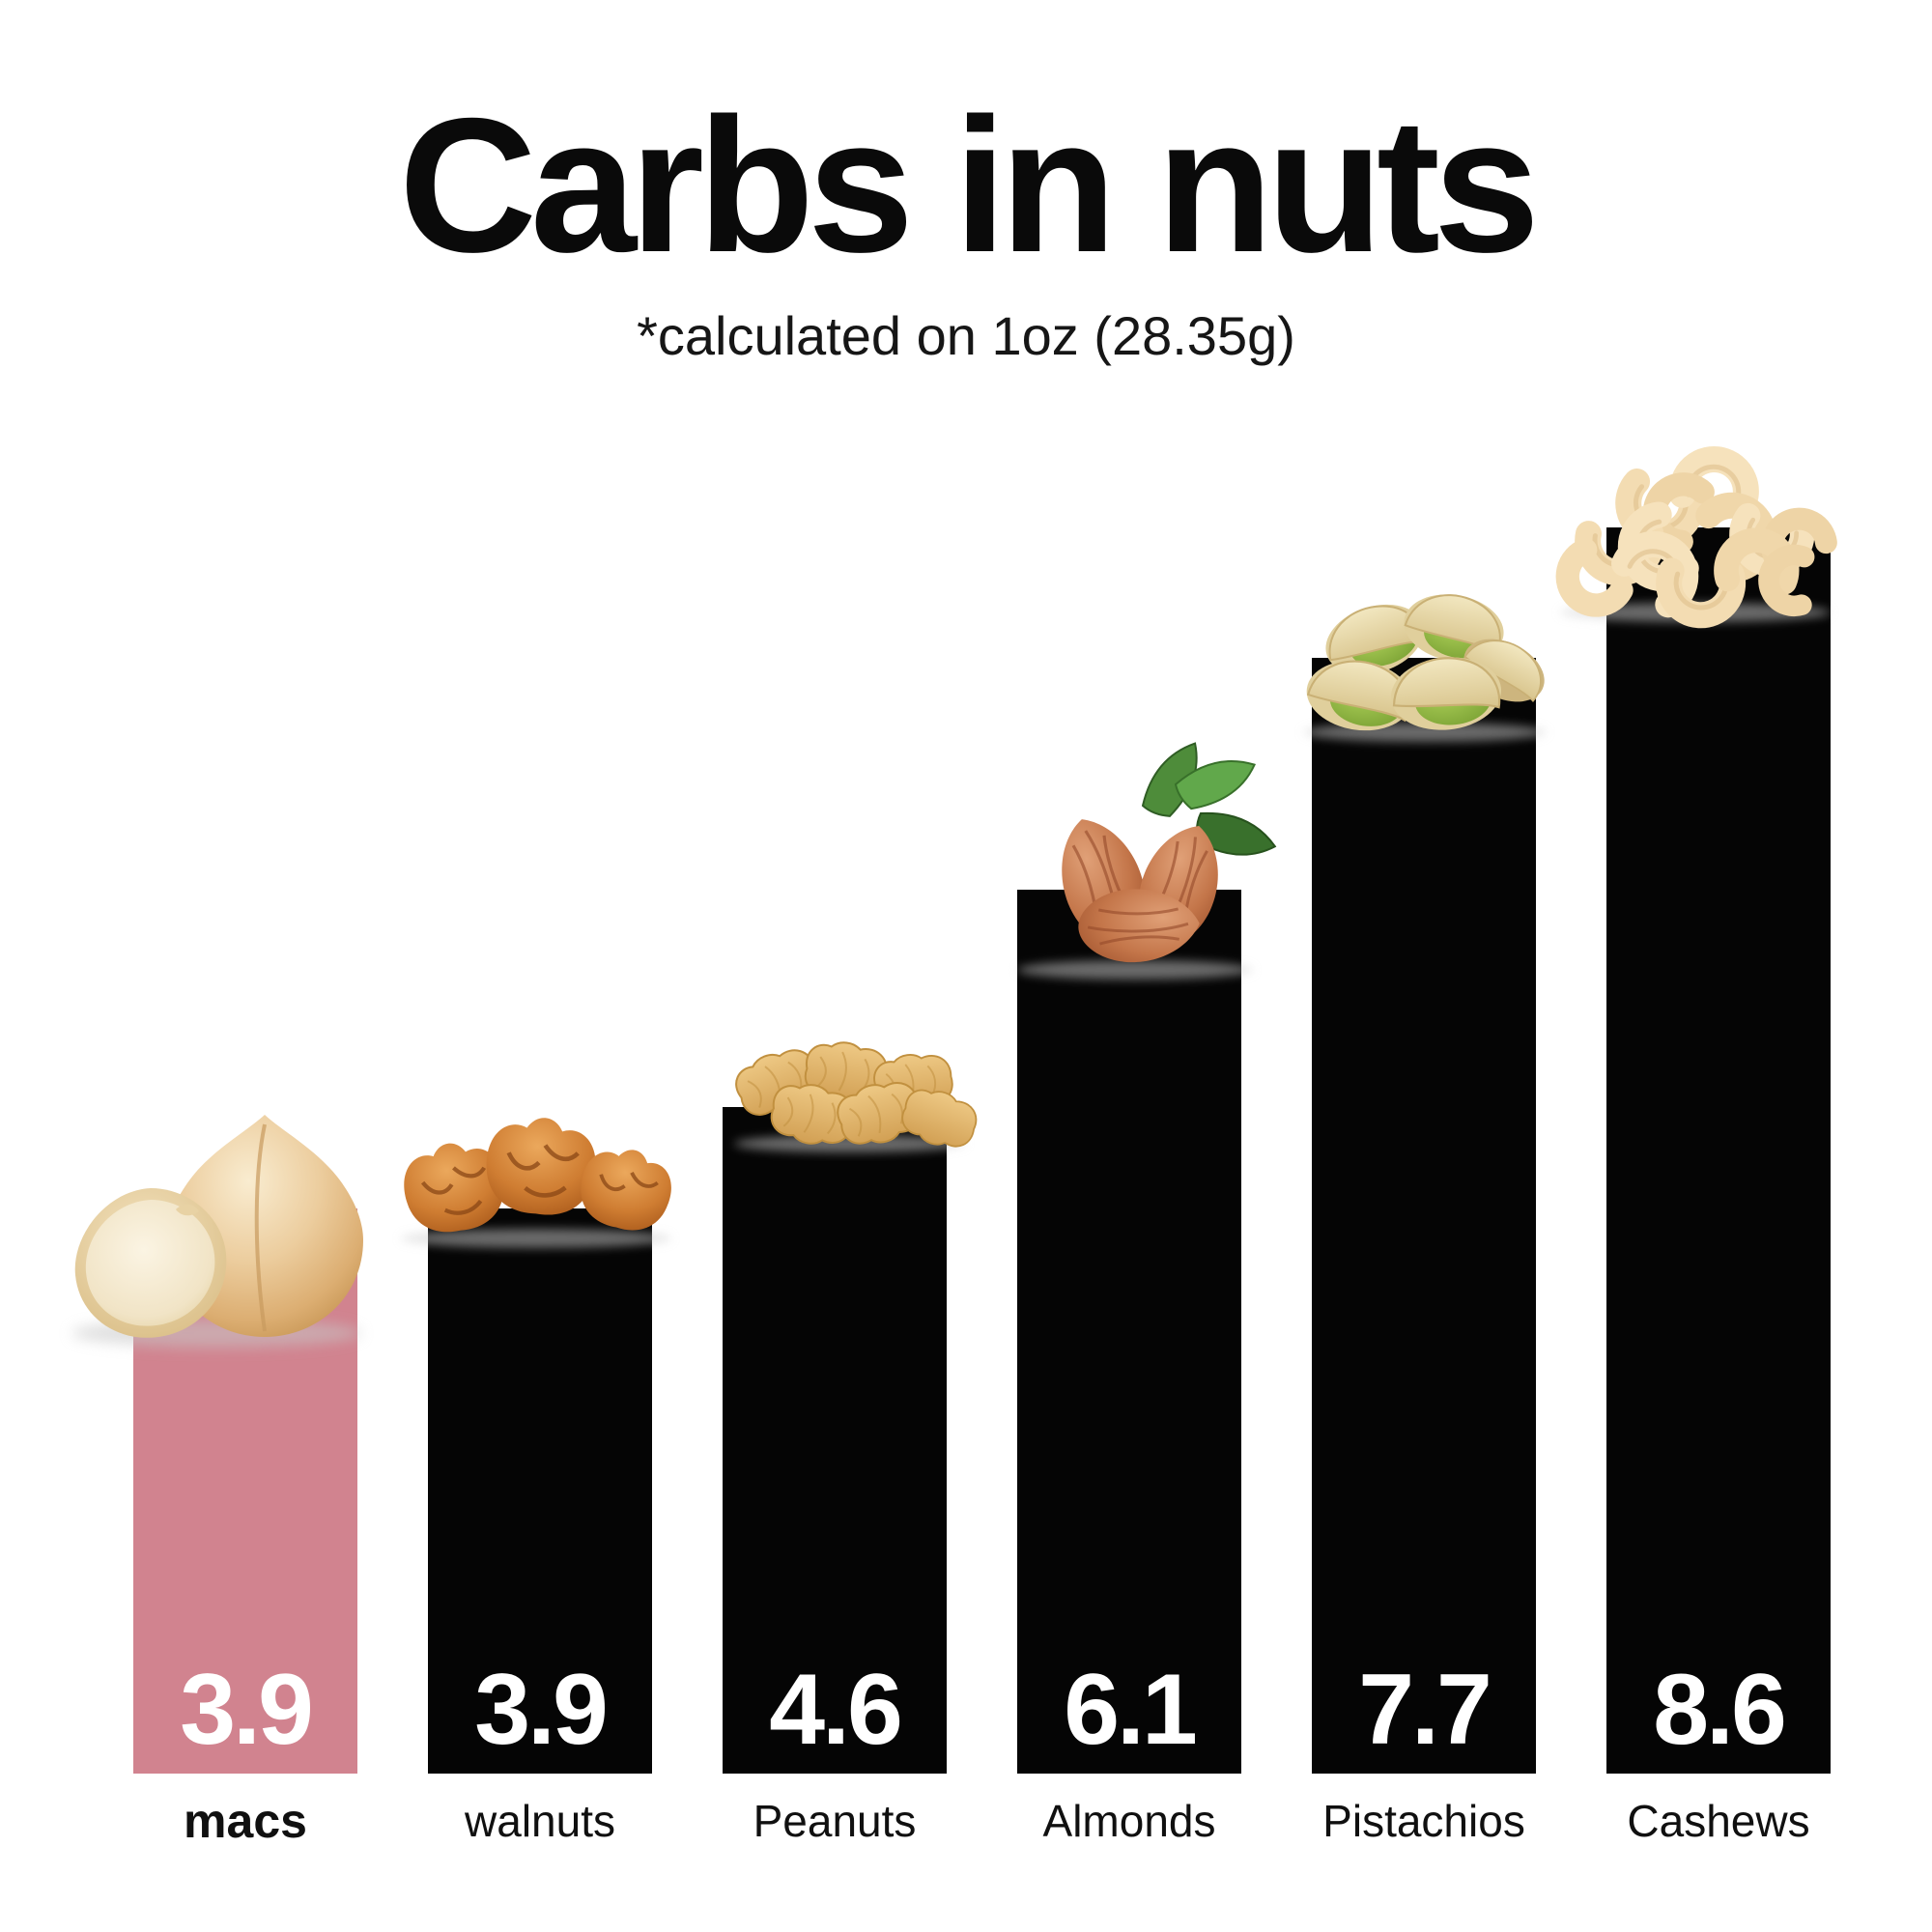  I want to click on pistachio-icon, so click(1425, 668).